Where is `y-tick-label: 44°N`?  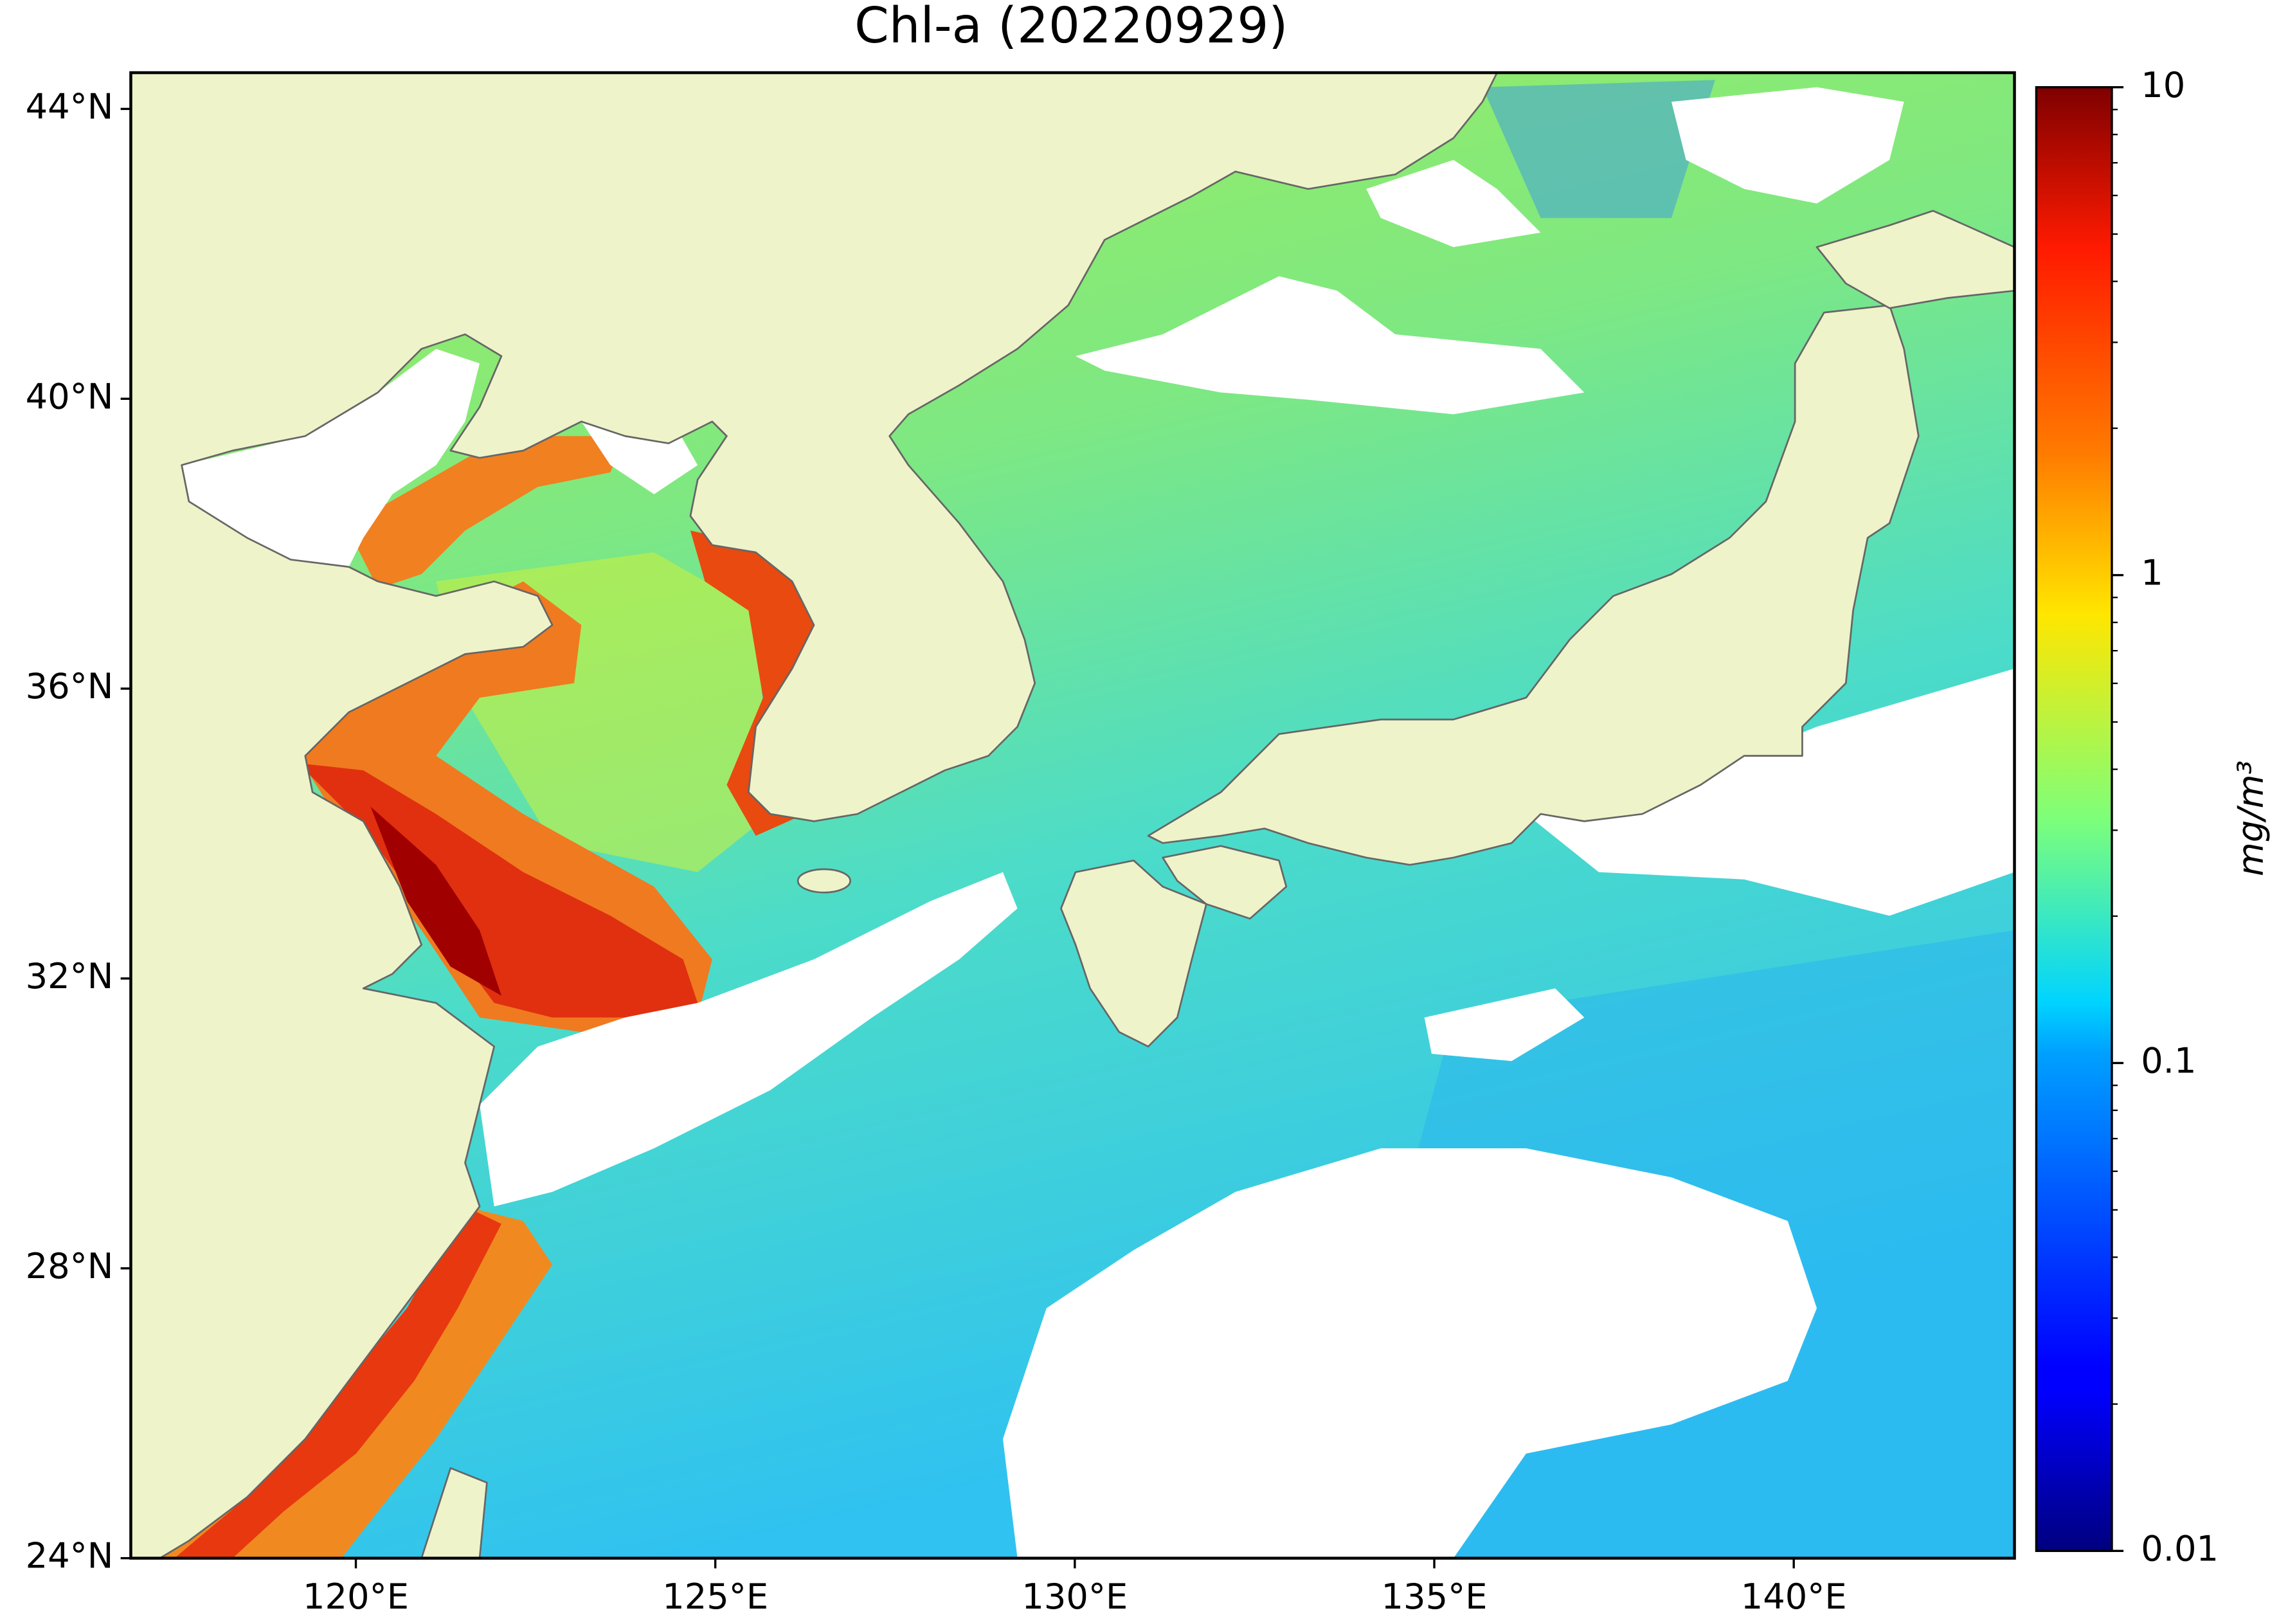
y-tick-label: 44°N is located at coordinates (70, 107).